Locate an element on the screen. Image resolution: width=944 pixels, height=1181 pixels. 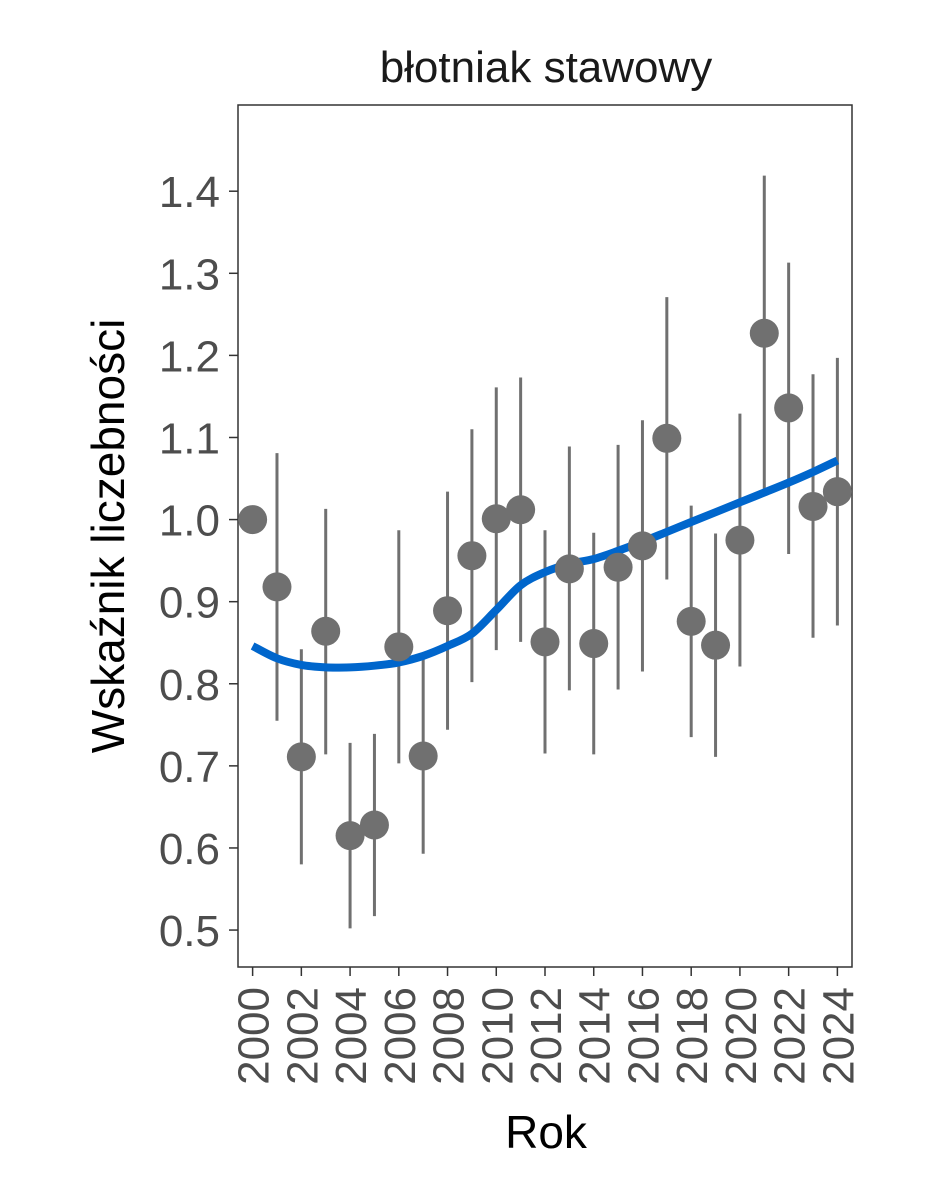
x-tick-label: 2024 is located at coordinates (838, 1036).